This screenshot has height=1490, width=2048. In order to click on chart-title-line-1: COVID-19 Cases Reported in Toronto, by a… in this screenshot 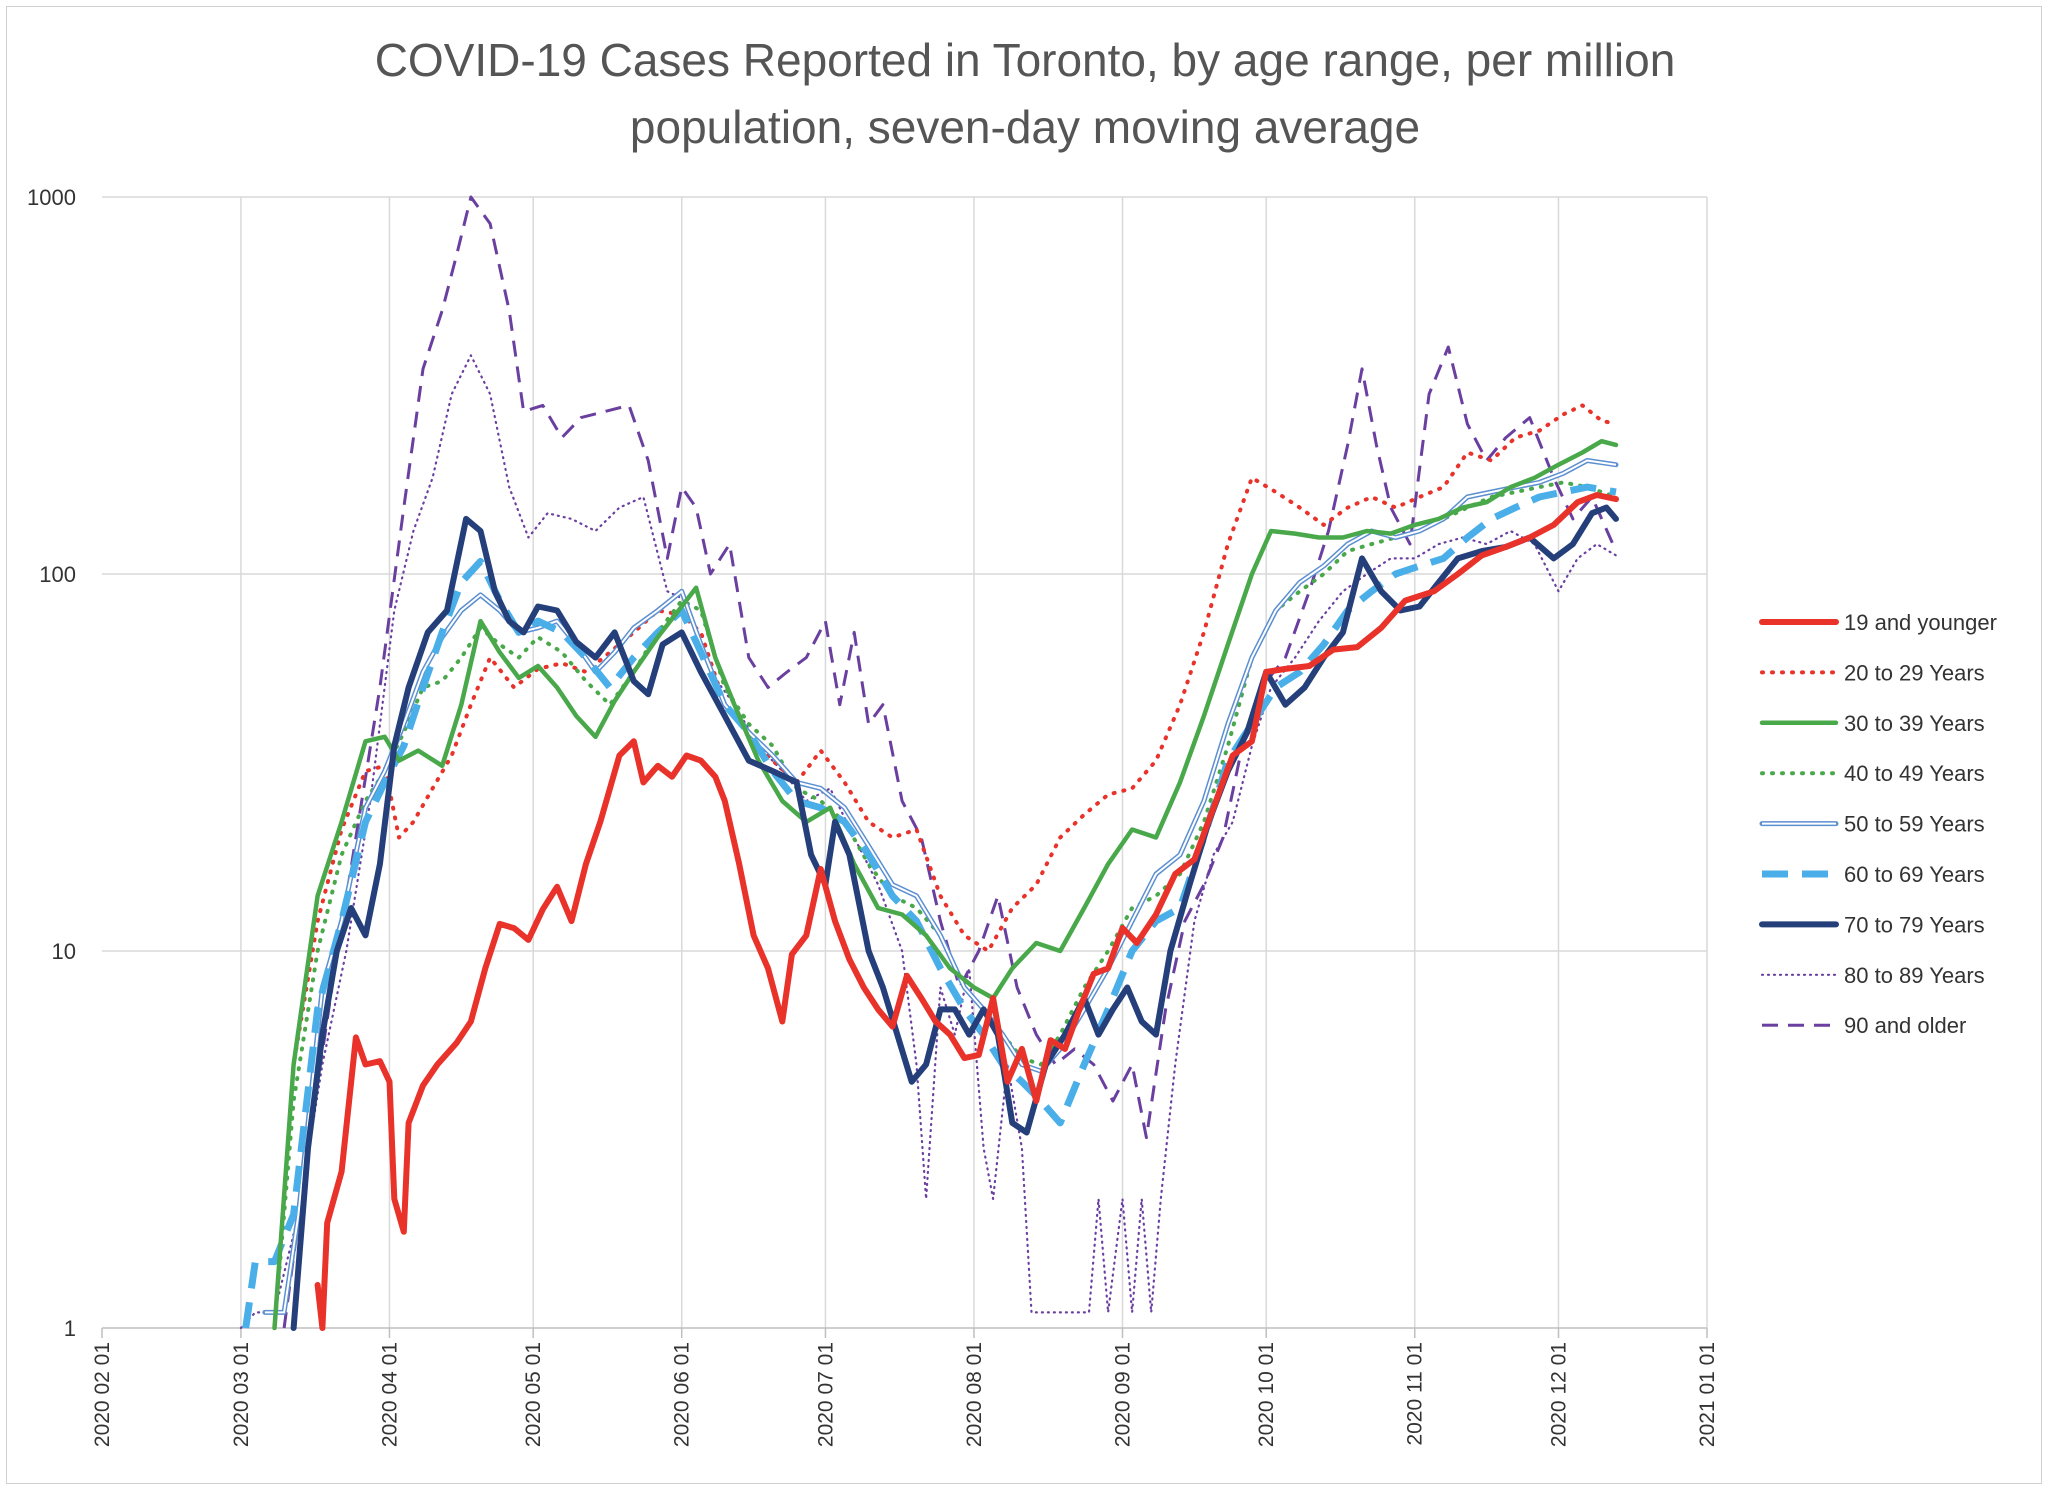, I will do `click(1025, 60)`.